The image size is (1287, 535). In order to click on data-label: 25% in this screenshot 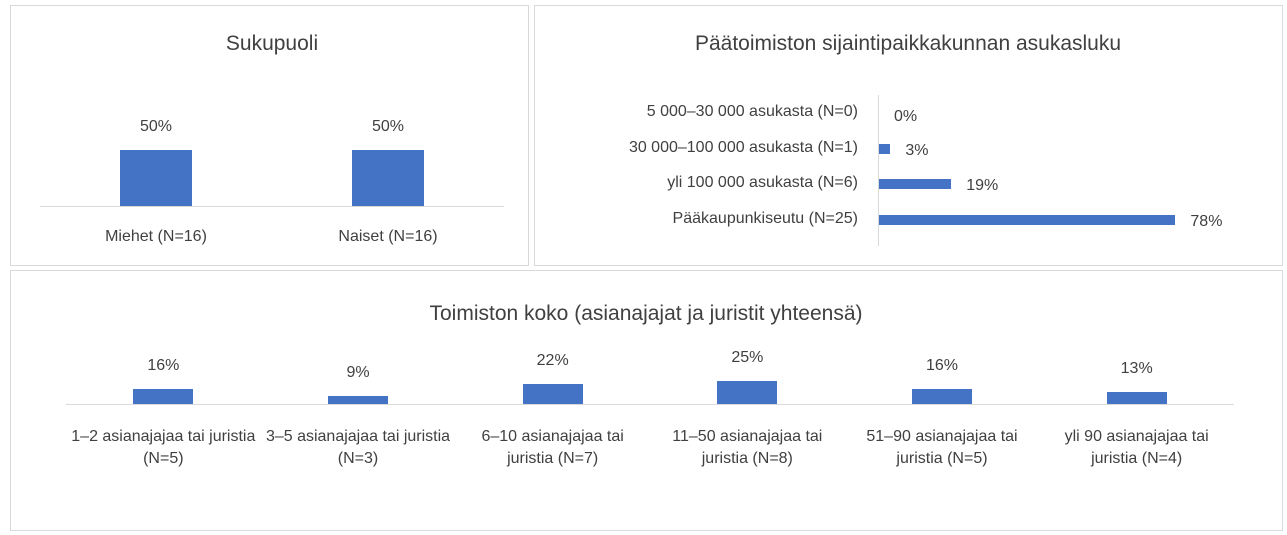, I will do `click(747, 357)`.